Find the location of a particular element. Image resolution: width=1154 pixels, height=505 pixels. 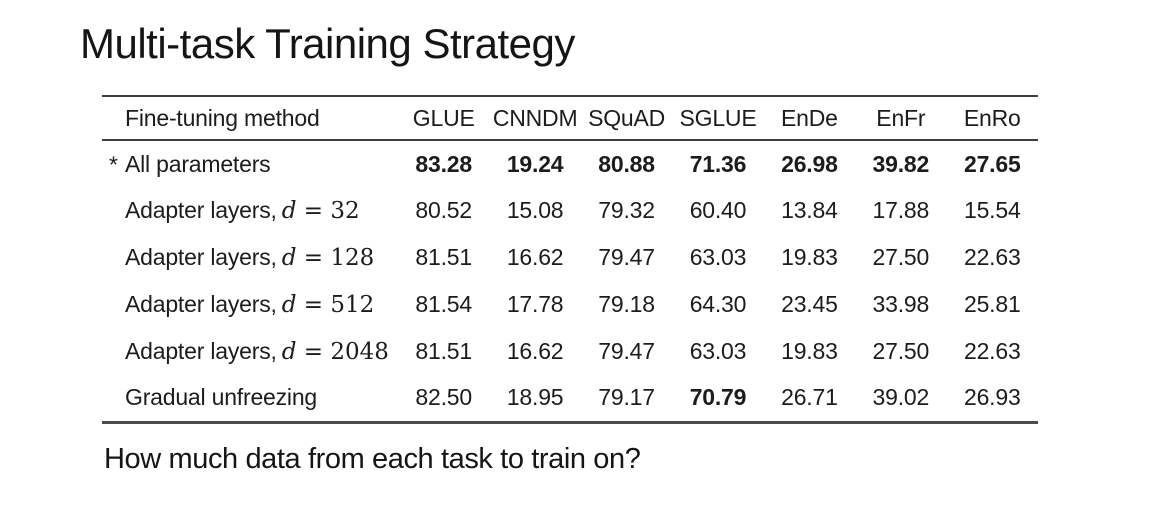

footnote-marker: * is located at coordinates (113, 164).